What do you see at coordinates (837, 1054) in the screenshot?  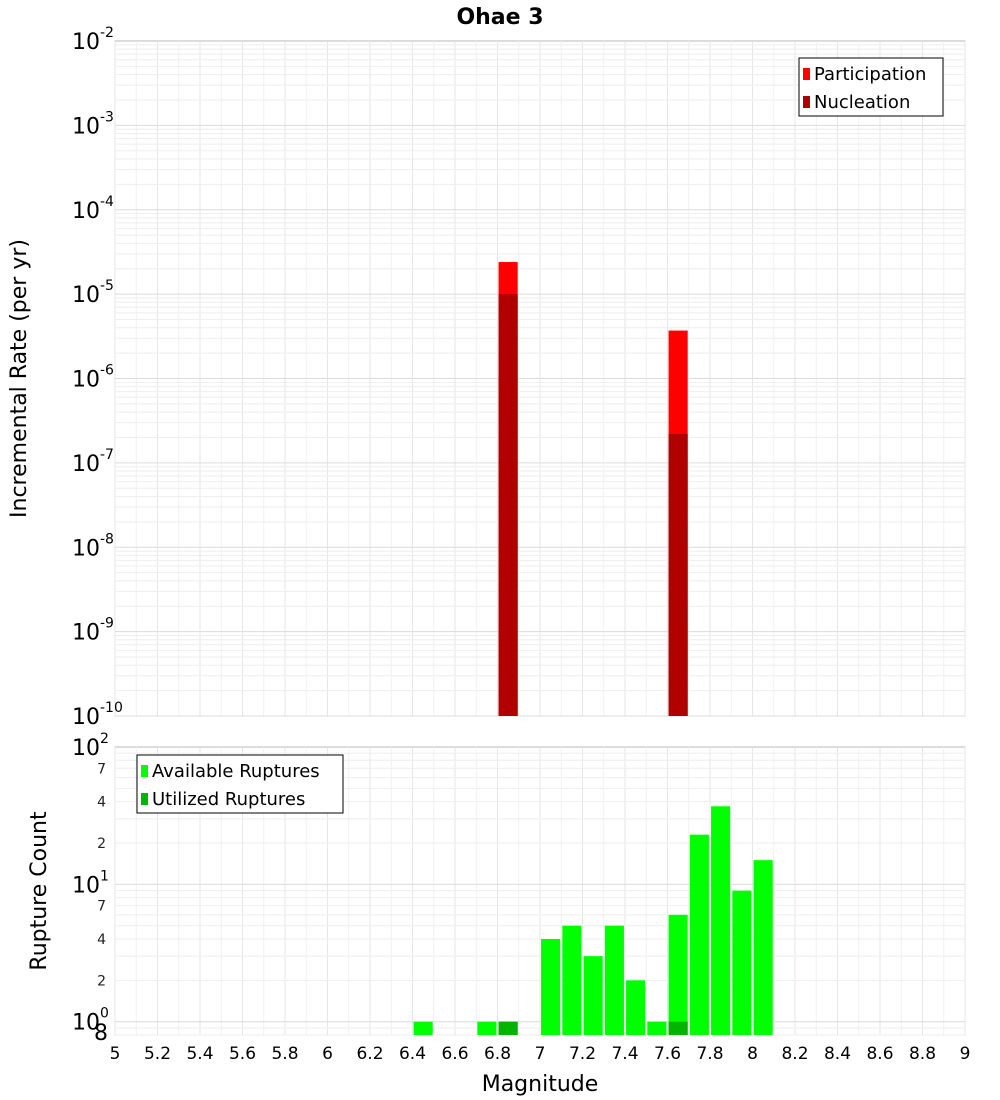 I see `x-tick-label: 8.4` at bounding box center [837, 1054].